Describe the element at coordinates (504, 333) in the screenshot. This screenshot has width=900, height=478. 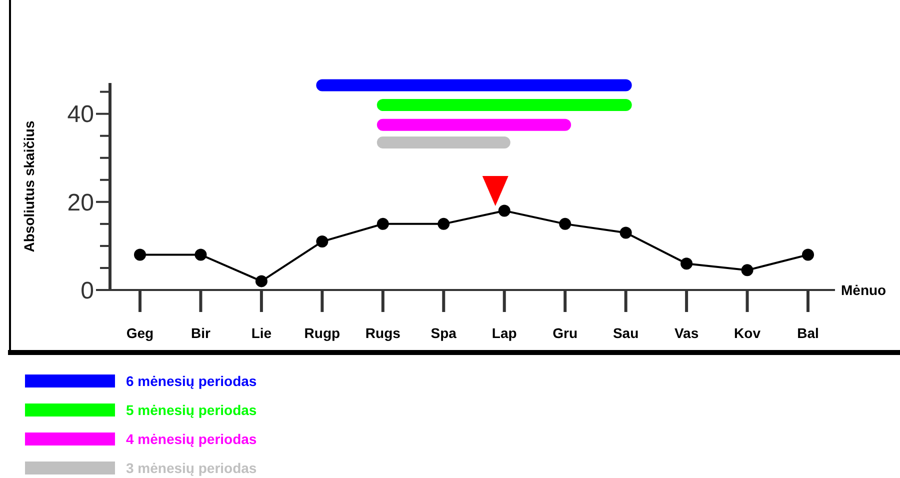
I see `x-tick-label: Lap` at that location.